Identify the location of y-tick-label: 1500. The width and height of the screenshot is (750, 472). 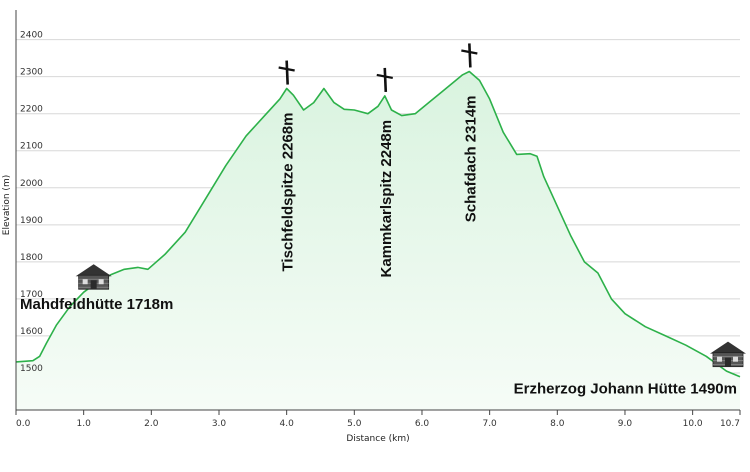
(31, 369).